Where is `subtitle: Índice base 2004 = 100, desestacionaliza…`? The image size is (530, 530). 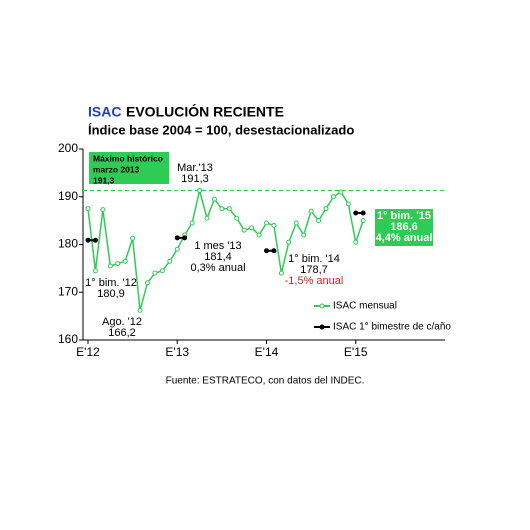
subtitle: Índice base 2004 = 100, desestacionaliza… is located at coordinates (221, 129).